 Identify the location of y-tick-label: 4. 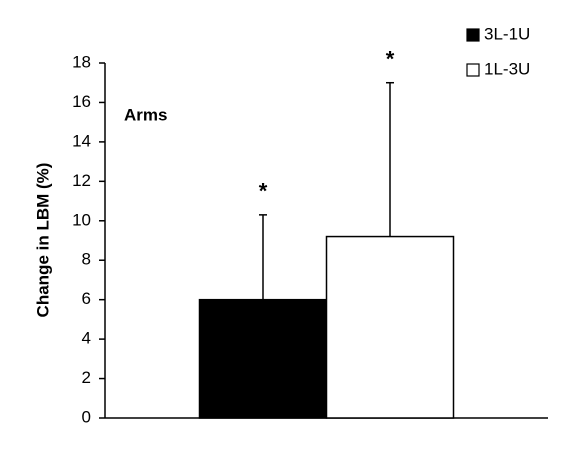
(86, 338).